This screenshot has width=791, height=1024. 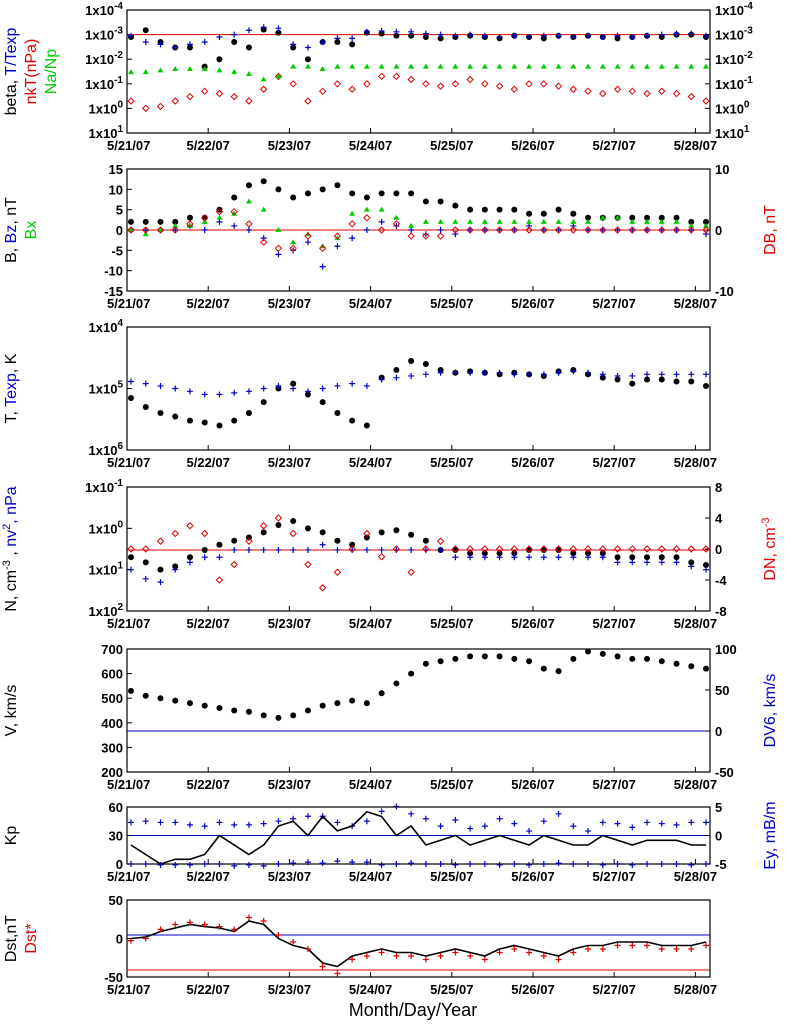 What do you see at coordinates (119, 210) in the screenshot?
I see `y-tick-label: 5` at bounding box center [119, 210].